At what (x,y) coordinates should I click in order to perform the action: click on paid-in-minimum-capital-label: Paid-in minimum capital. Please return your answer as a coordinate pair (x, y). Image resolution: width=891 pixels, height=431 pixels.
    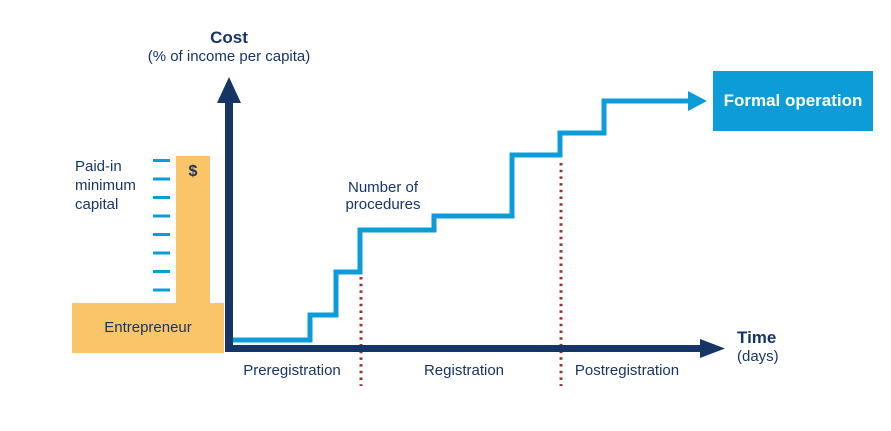
    Looking at the image, I should click on (105, 185).